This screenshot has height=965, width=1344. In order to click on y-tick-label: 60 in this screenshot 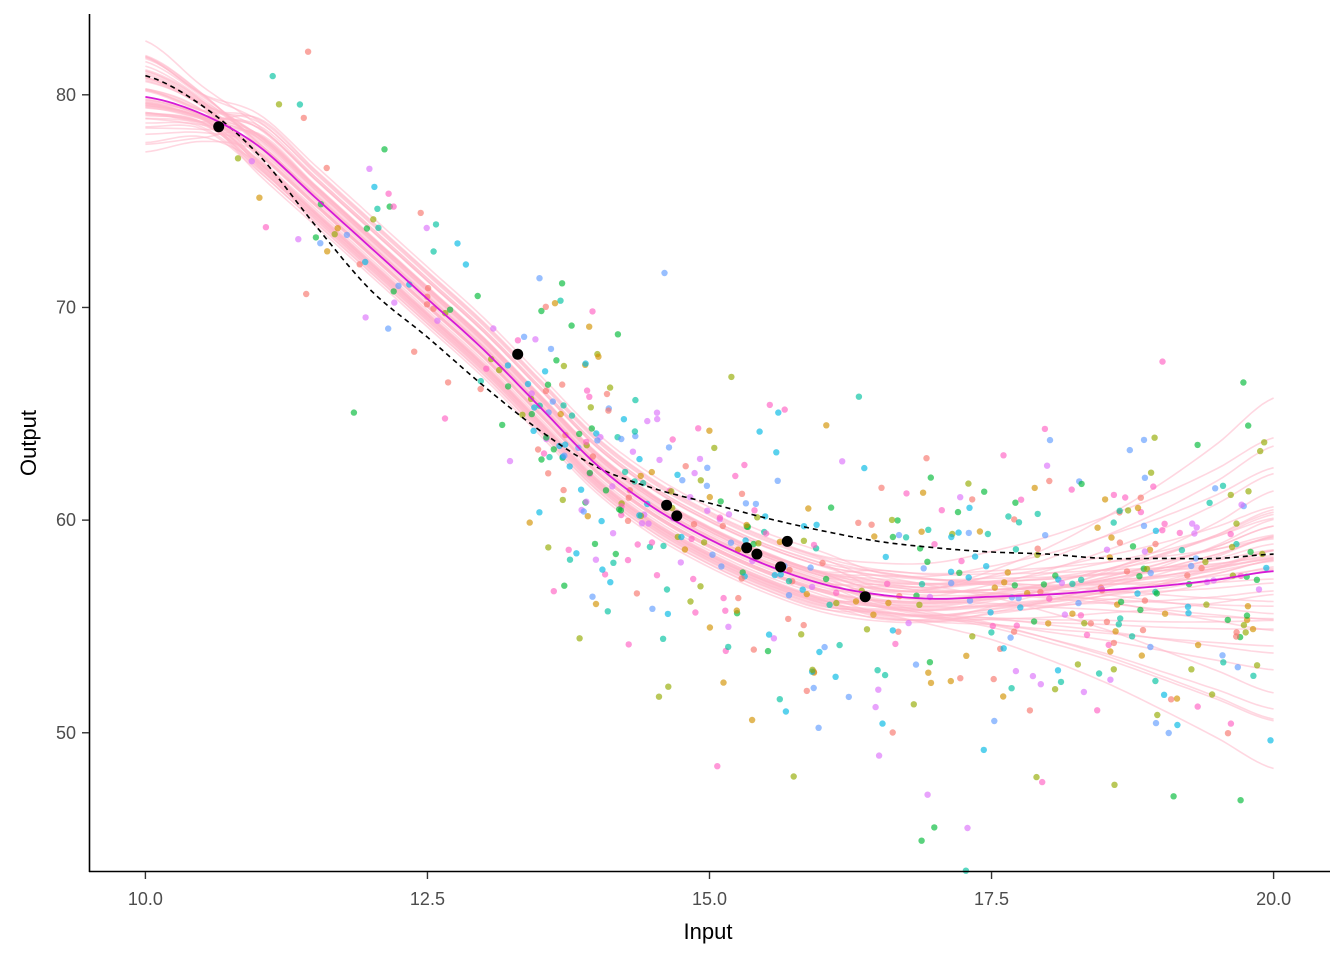, I will do `click(66, 520)`.